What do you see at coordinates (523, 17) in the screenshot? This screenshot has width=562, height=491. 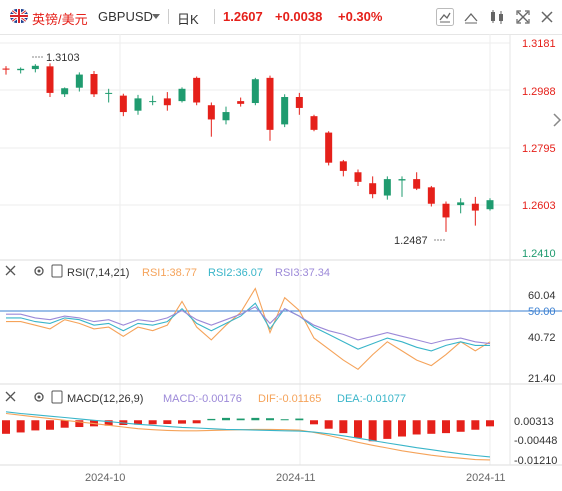 I see `expand-icon` at bounding box center [523, 17].